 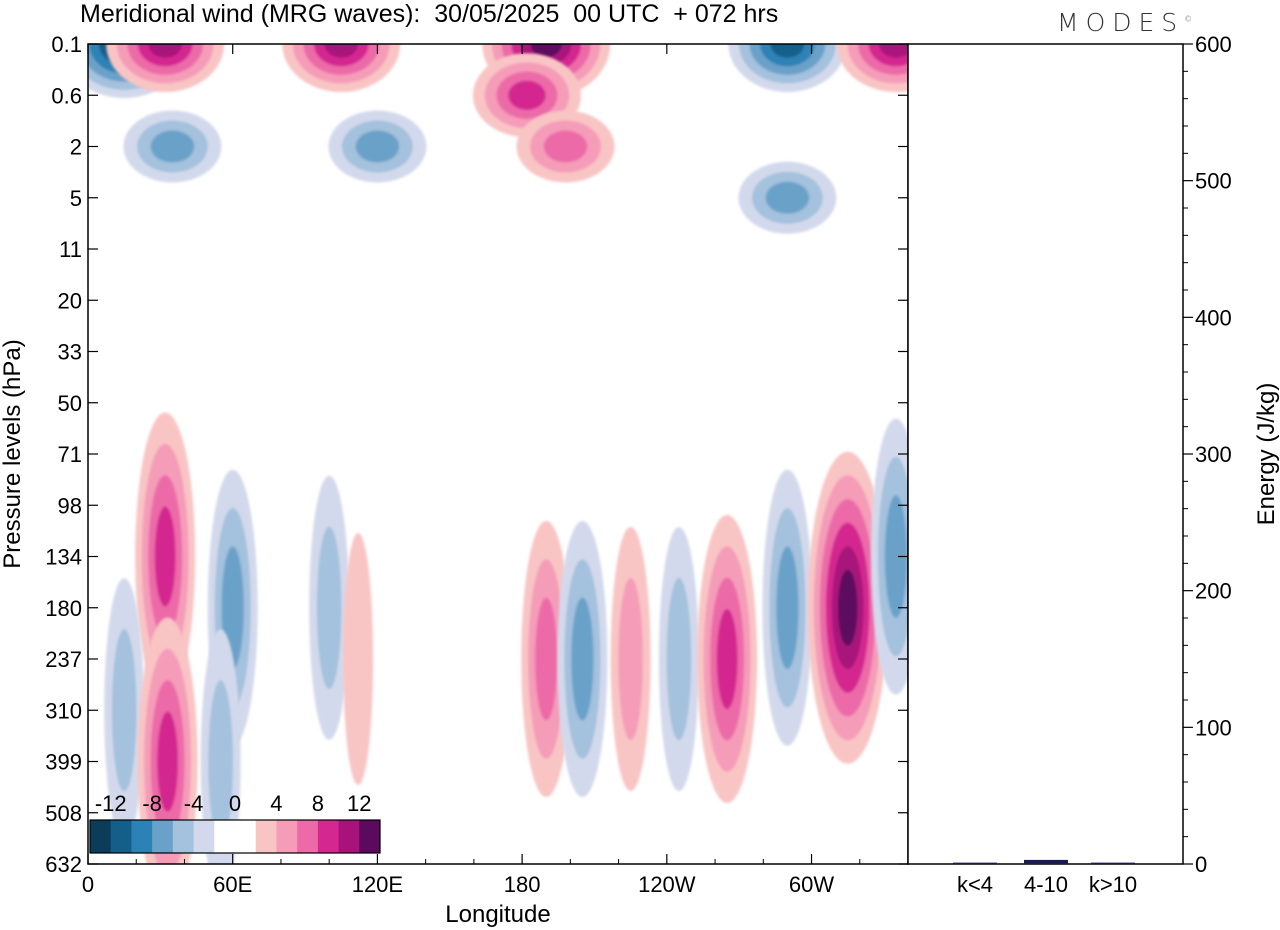 I want to click on colorbar-label: 0, so click(x=235, y=803).